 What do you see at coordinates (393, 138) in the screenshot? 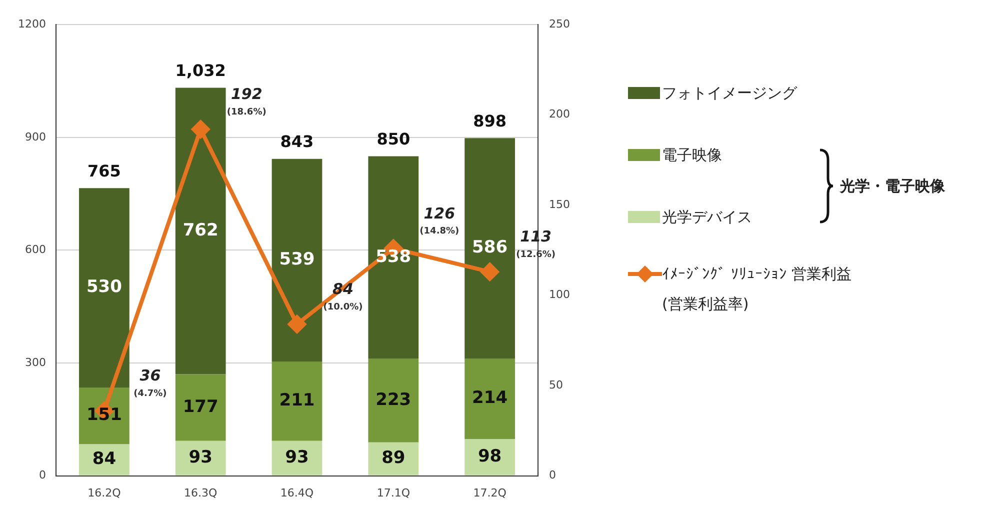
I see `total-label: 850` at bounding box center [393, 138].